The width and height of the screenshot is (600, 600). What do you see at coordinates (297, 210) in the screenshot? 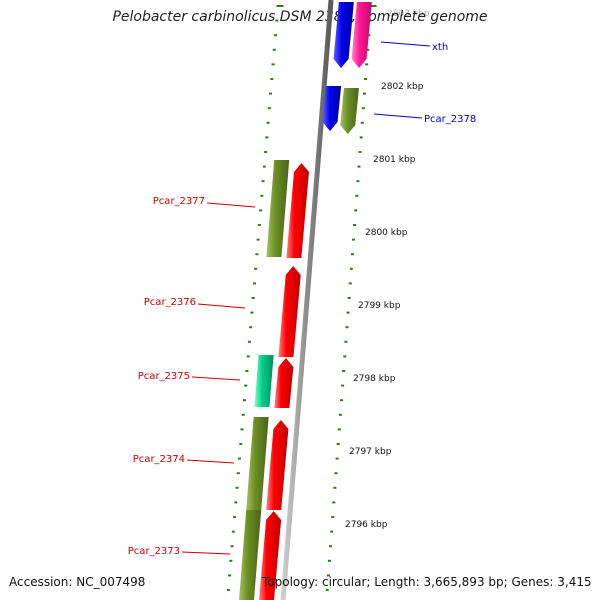
I see `cds-2377-red` at bounding box center [297, 210].